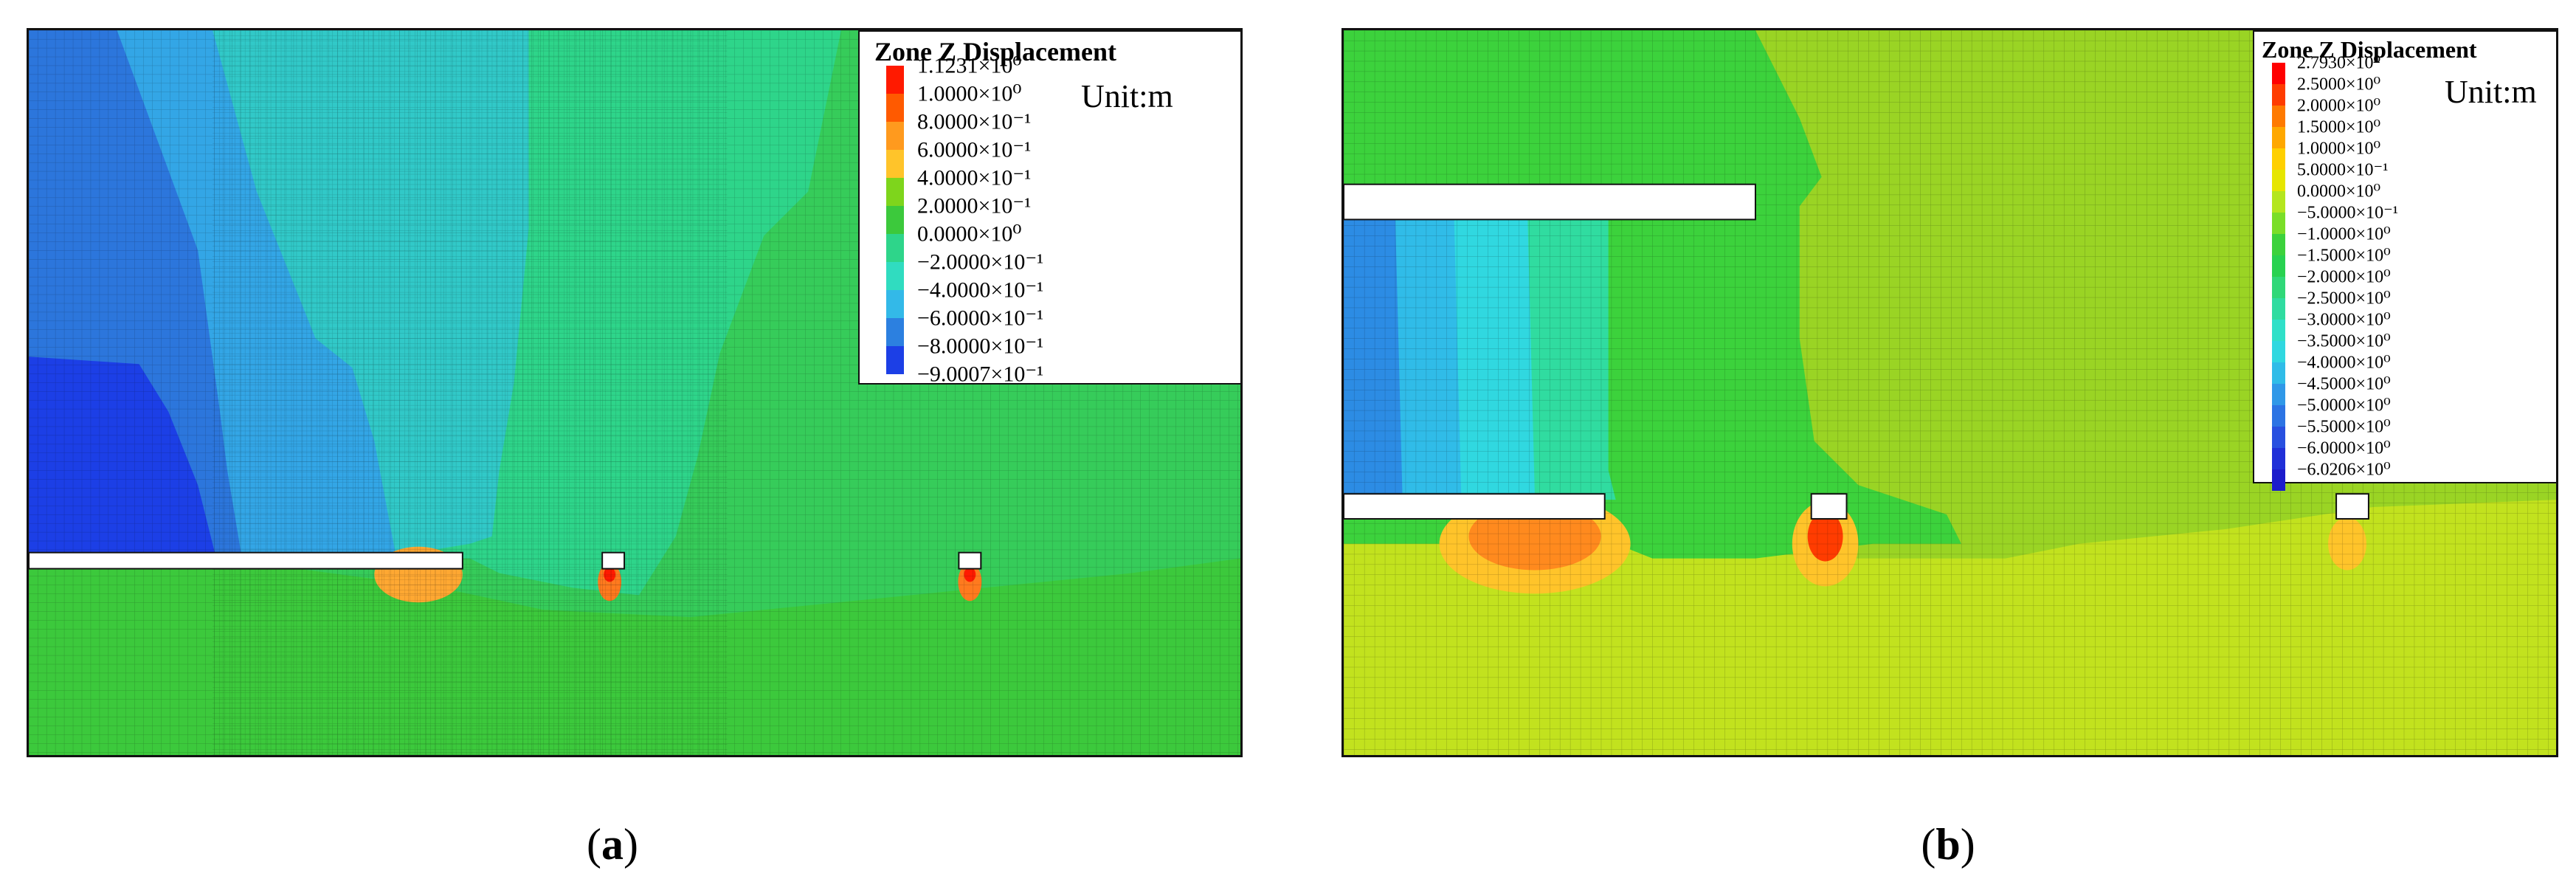 The height and width of the screenshot is (896, 2576). I want to click on colorbar-tick-label: −9.0007×10⁻¹, so click(980, 374).